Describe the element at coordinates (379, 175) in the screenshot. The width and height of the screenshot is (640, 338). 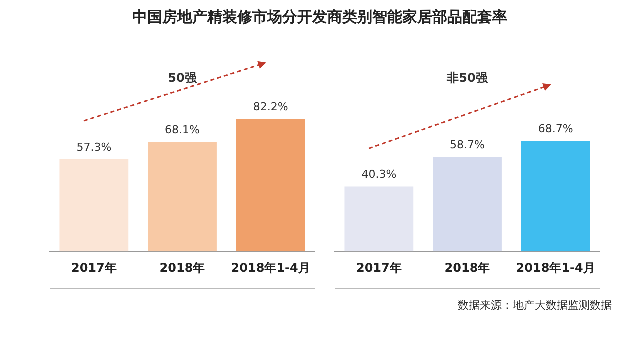
I see `data-label: 40.3%` at that location.